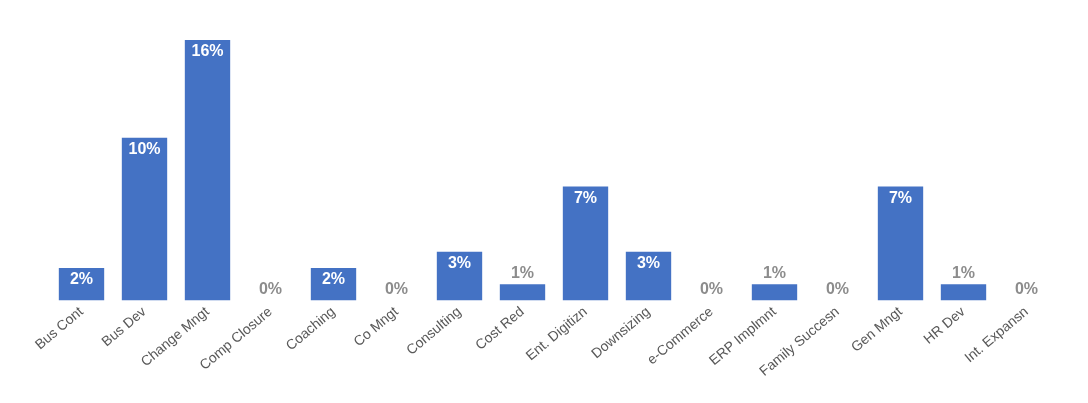 Image resolution: width=1088 pixels, height=403 pixels. I want to click on x-tick-label: HR Dev, so click(944, 325).